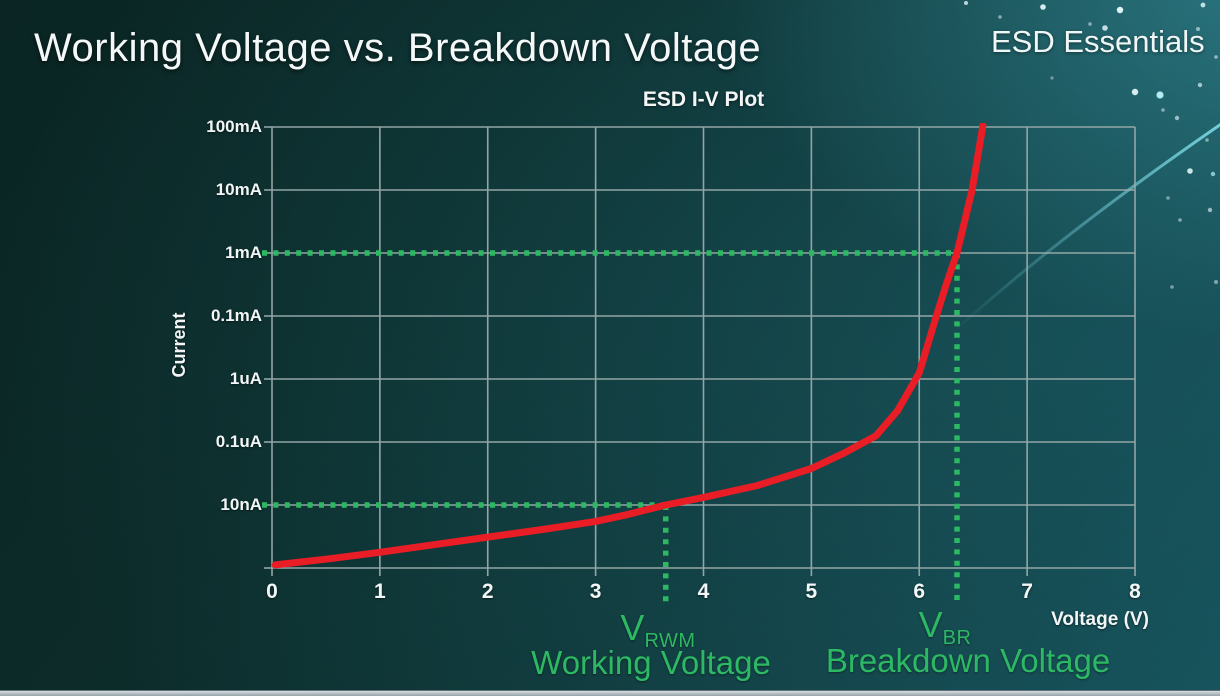 The height and width of the screenshot is (696, 1220). I want to click on y-tick-1mA: 1mA, so click(243, 252).